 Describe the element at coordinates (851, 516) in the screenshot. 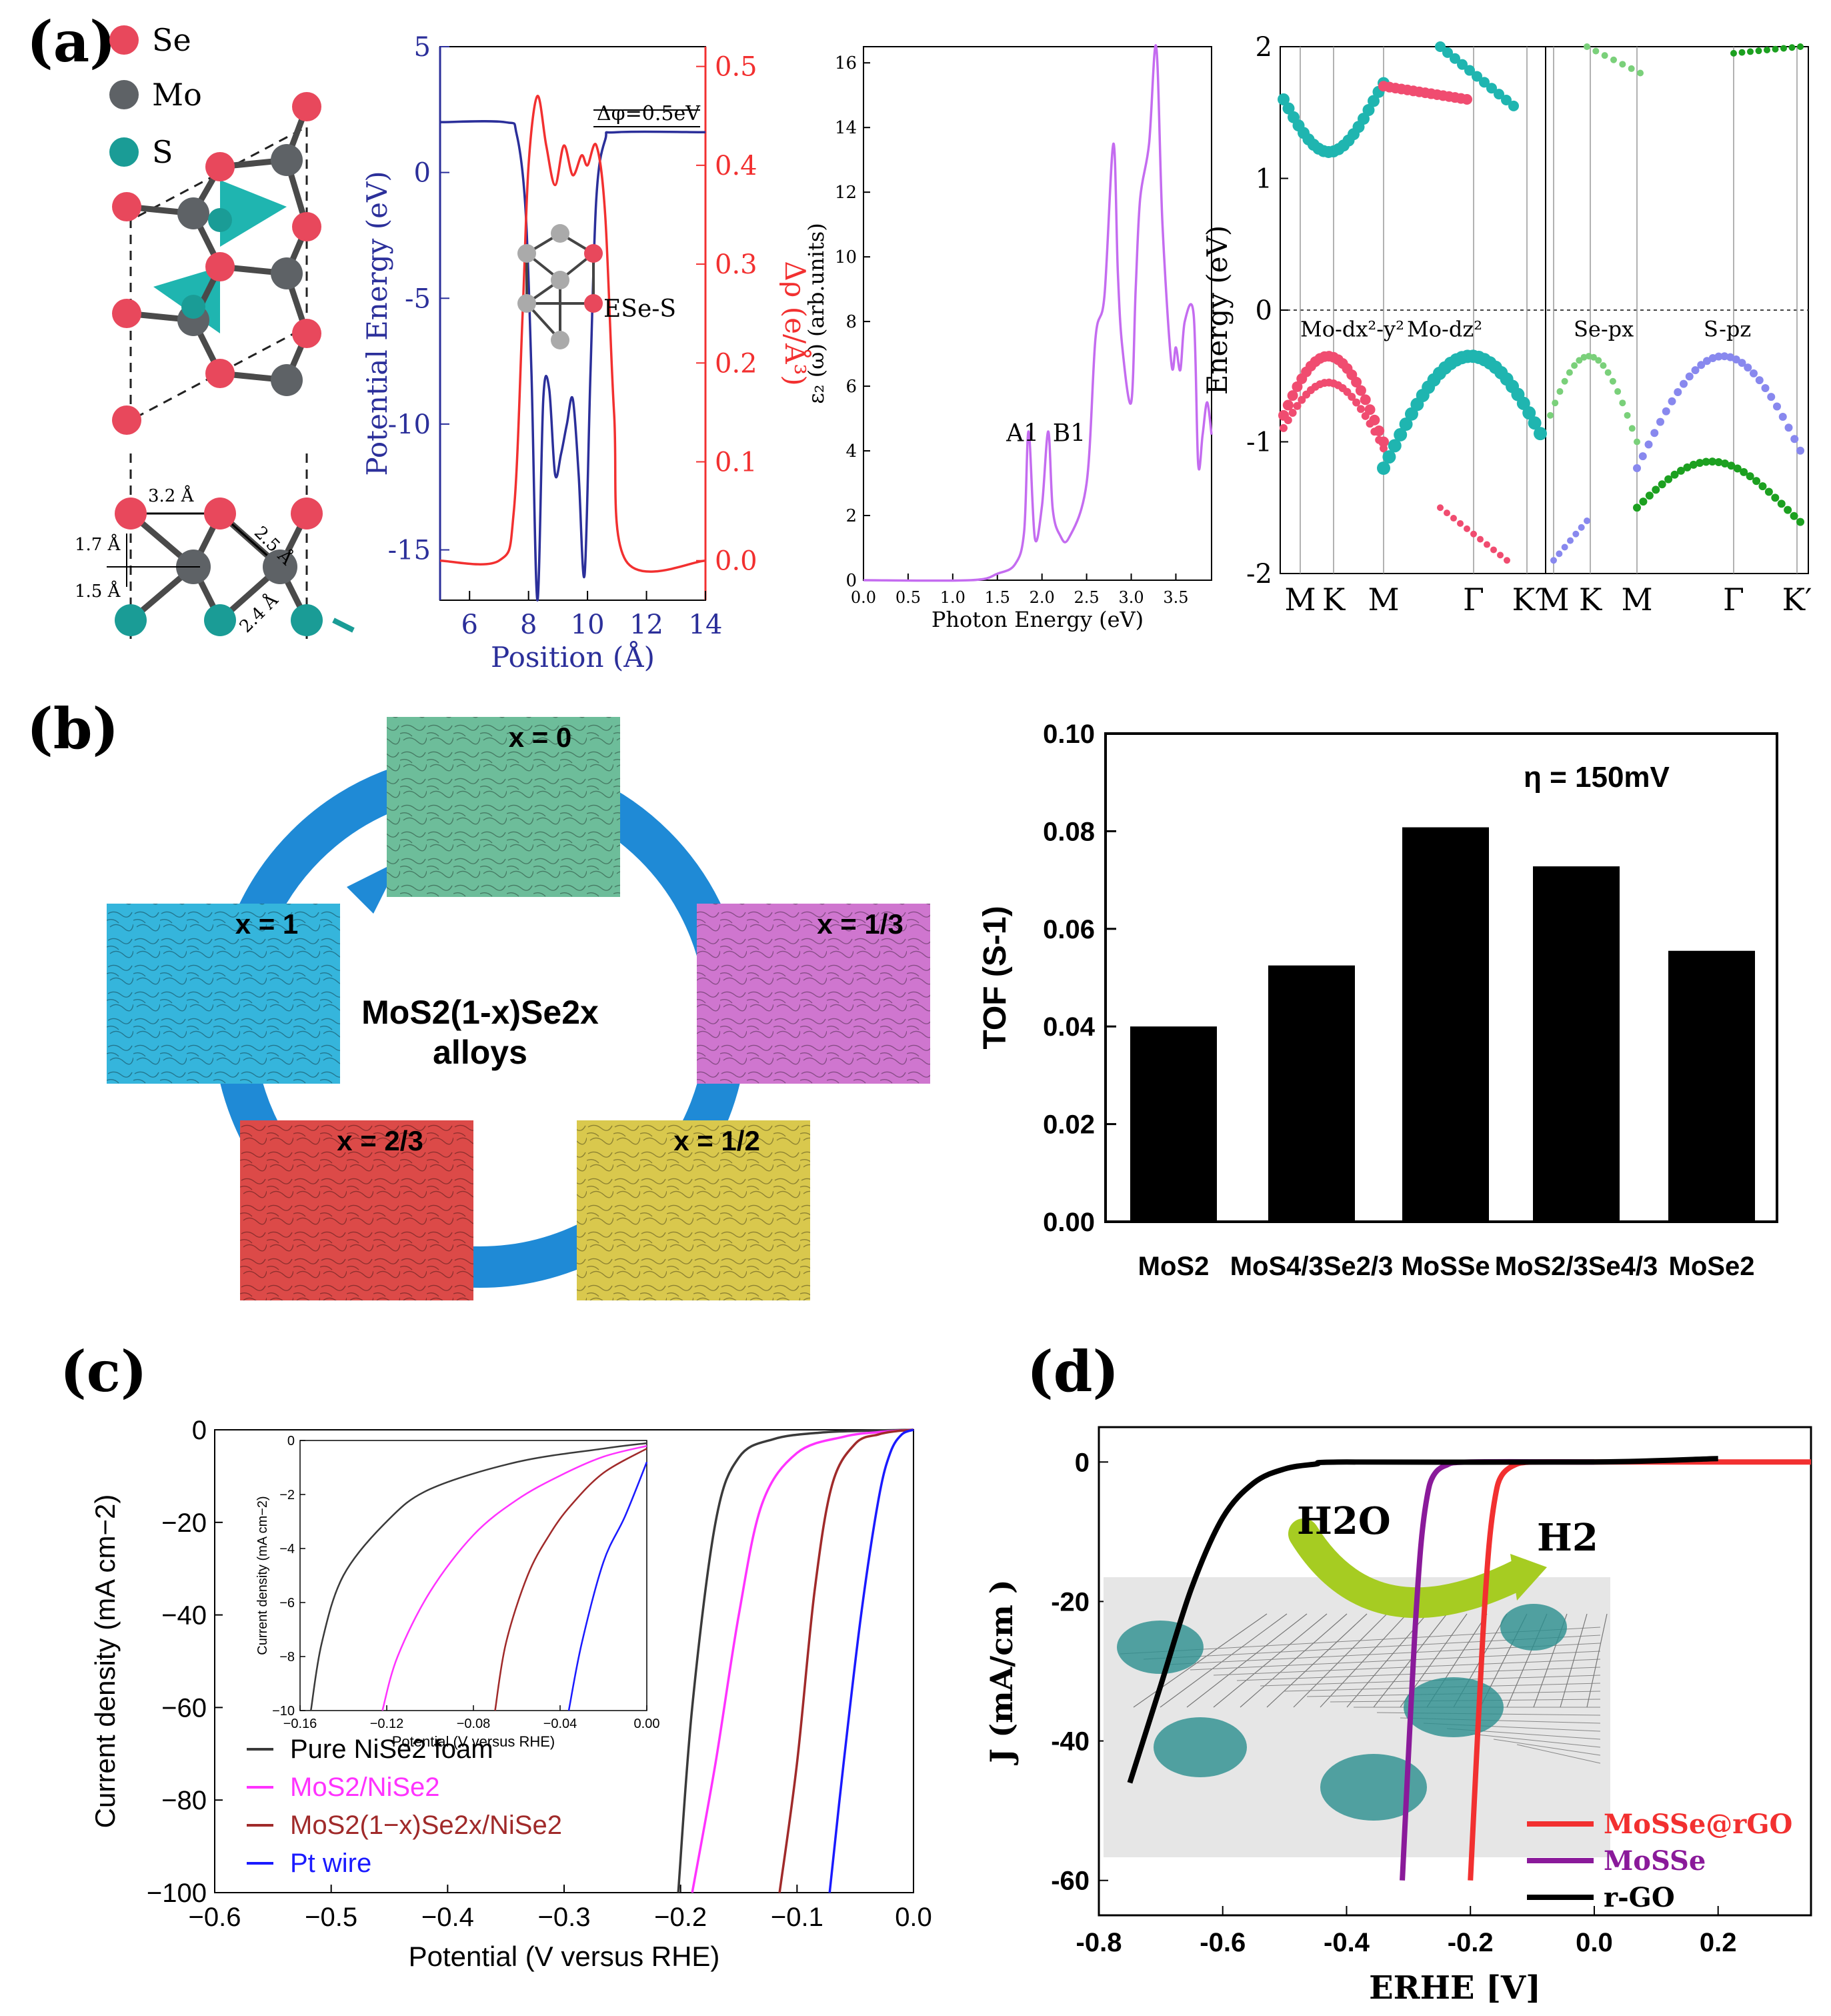

I see `y-tick-label: 2` at that location.